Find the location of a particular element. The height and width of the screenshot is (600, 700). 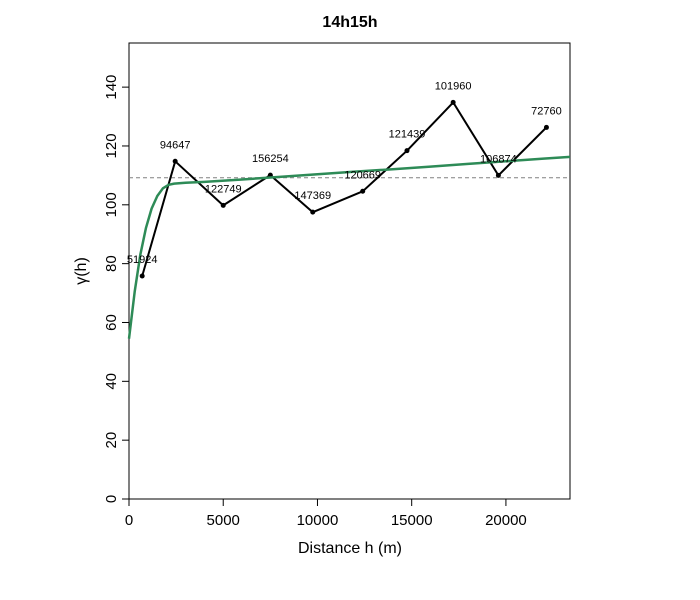

y-tick-label: 120 is located at coordinates (111, 145).